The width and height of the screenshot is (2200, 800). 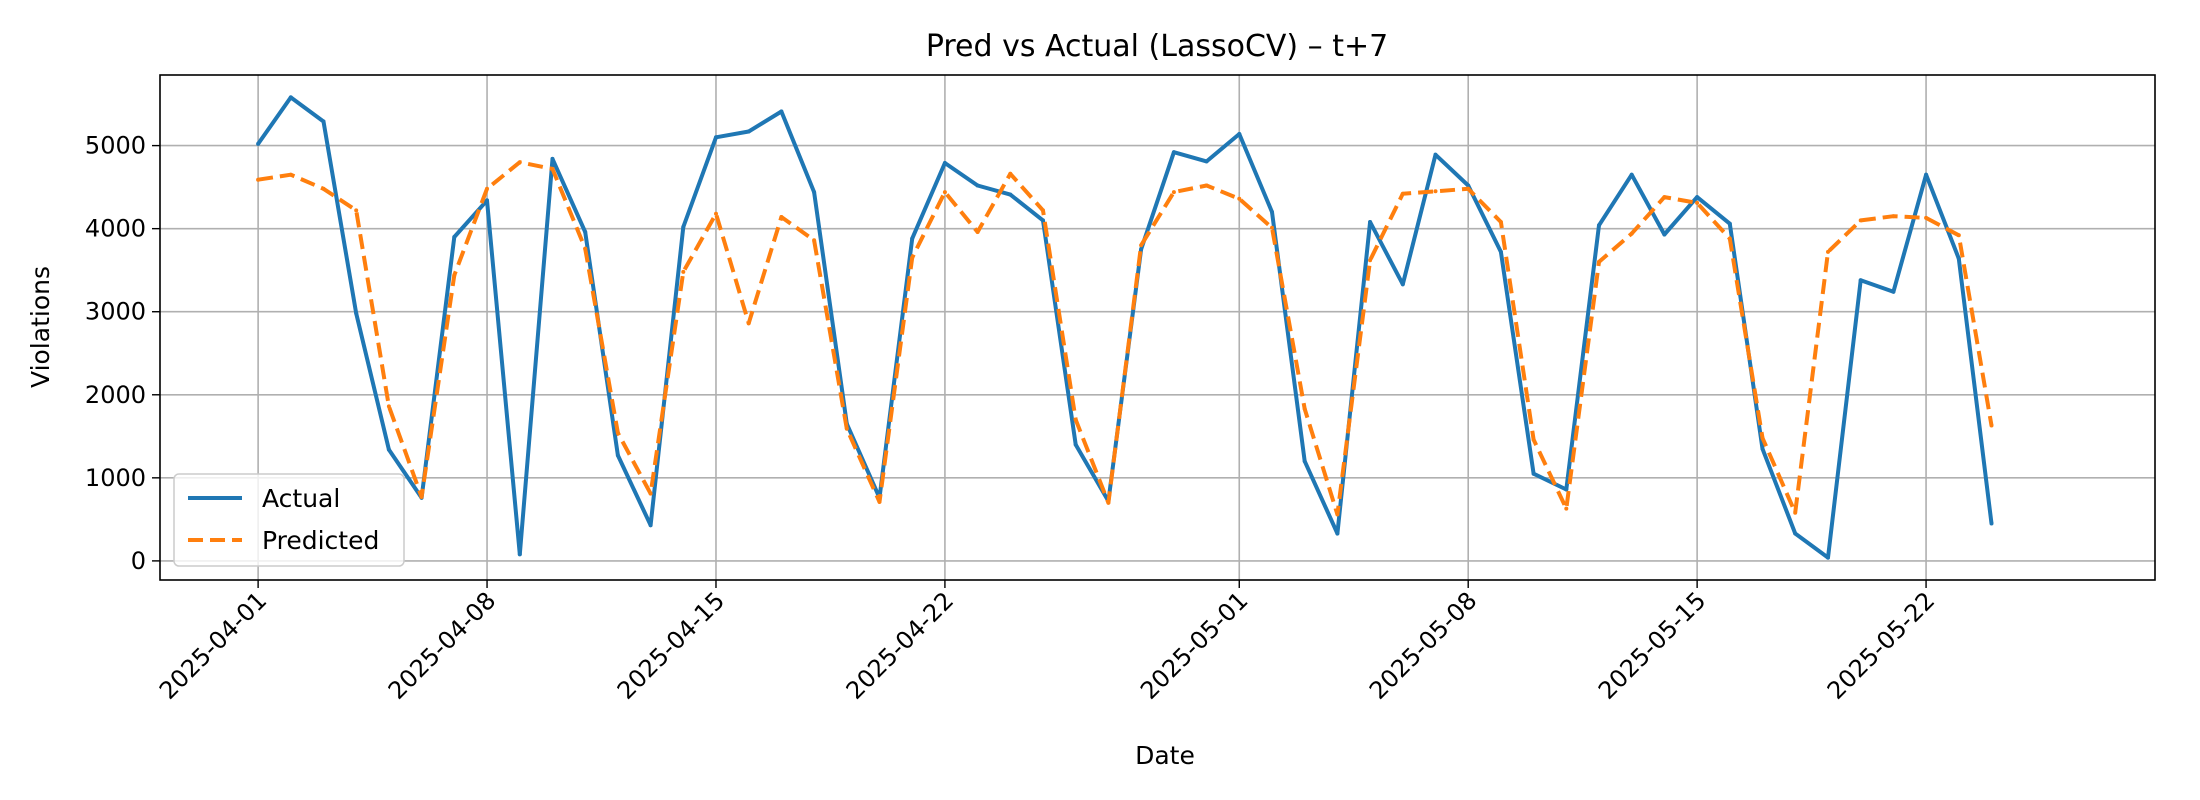 What do you see at coordinates (115, 395) in the screenshot?
I see `y-tick-label: 2000` at bounding box center [115, 395].